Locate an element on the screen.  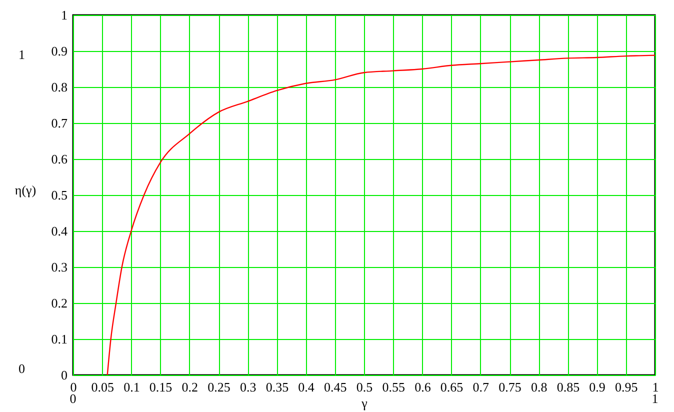
x-tick-label: 0.1 is located at coordinates (132, 387).